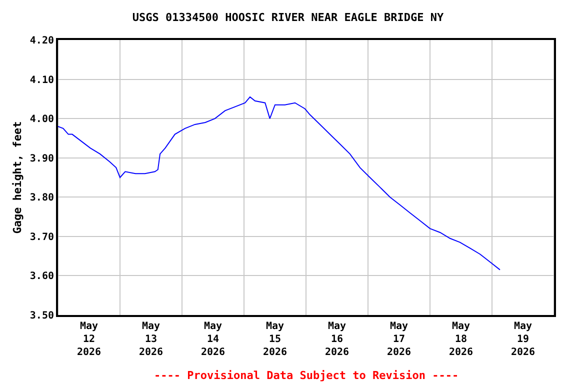 Image resolution: width=576 pixels, height=384 pixels. What do you see at coordinates (523, 339) in the screenshot?
I see `x-tick-label: May 19 2026` at bounding box center [523, 339].